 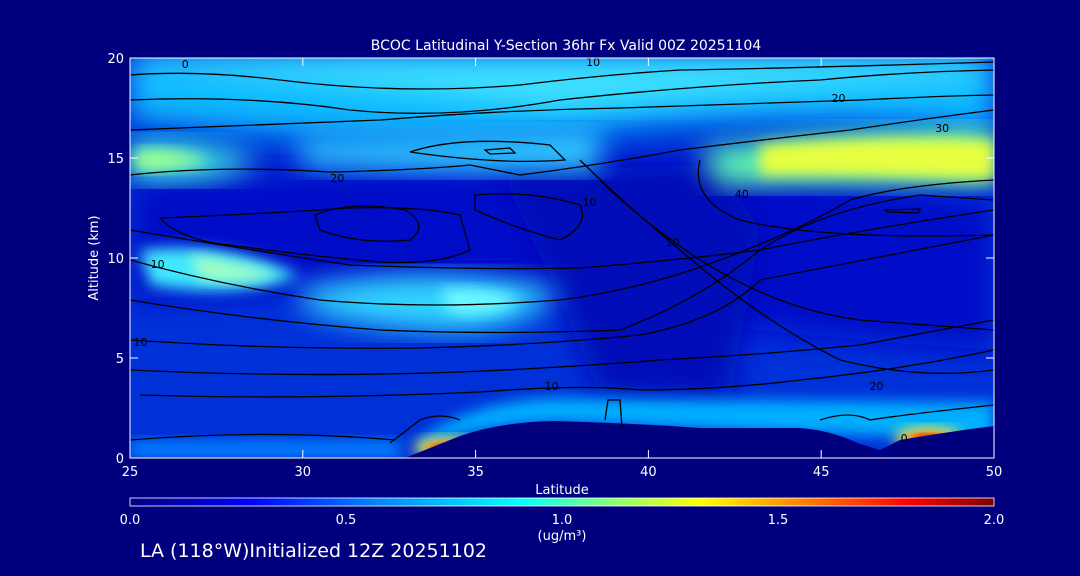 What do you see at coordinates (346, 520) in the screenshot?
I see `colorbar-tick-label: 0.5` at bounding box center [346, 520].